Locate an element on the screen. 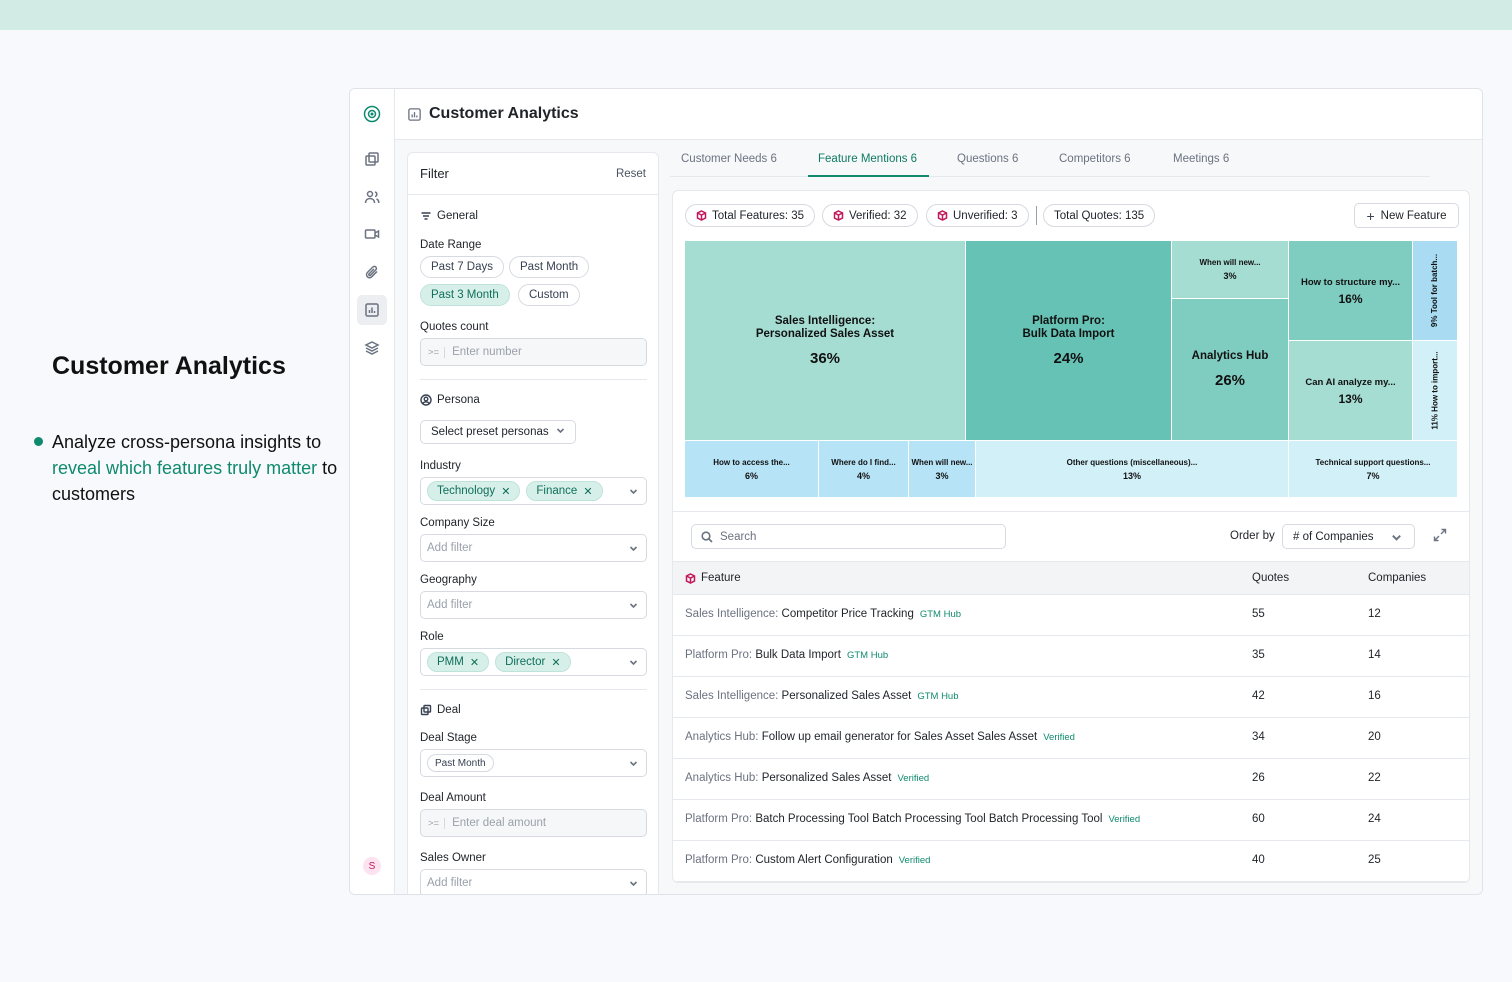  general-section: General is located at coordinates (449, 216).